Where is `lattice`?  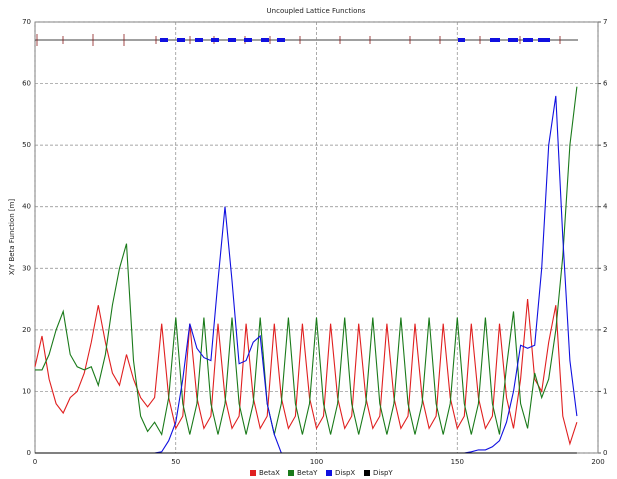
lattice is located at coordinates (306, 40).